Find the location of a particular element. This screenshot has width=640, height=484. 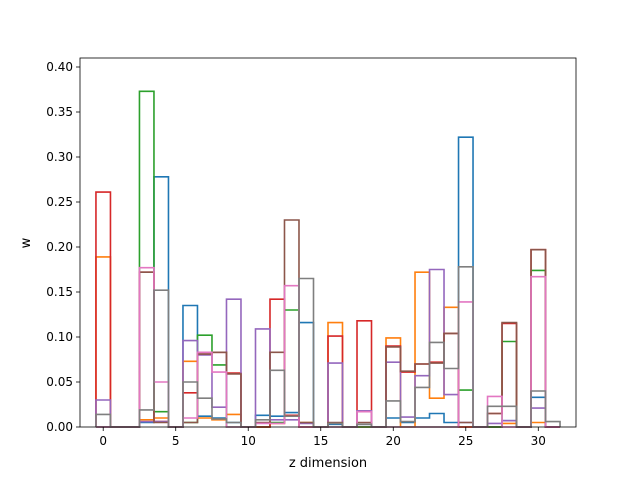

y-tick-label-6: 0.30 is located at coordinates (59, 157).